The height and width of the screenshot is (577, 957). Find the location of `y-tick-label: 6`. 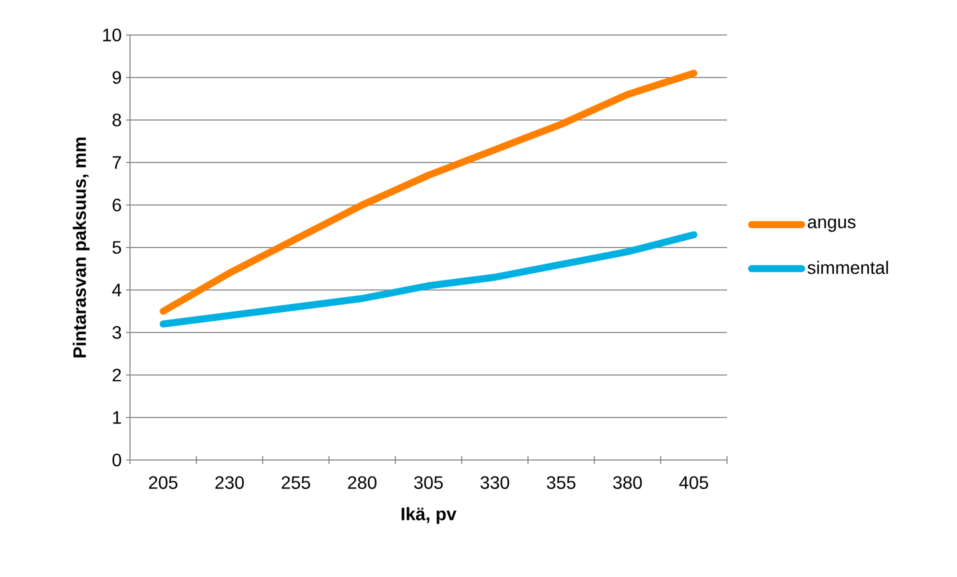

y-tick-label: 6 is located at coordinates (117, 205).